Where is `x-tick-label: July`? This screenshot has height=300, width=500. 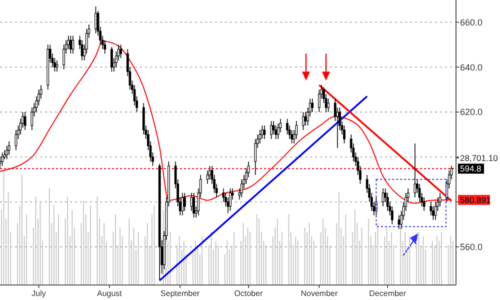
x-tick-label: July is located at coordinates (39, 293).